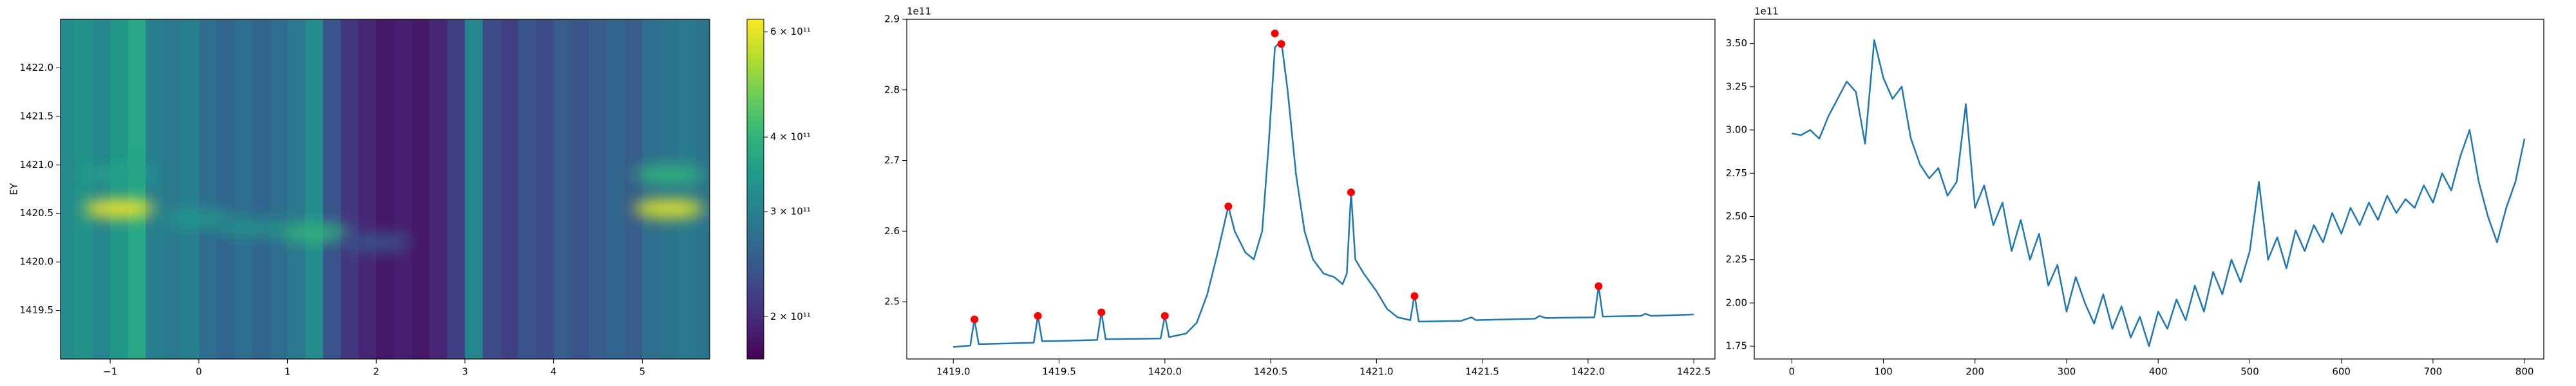 This screenshot has width=2576, height=386. What do you see at coordinates (288, 372) in the screenshot?
I see `x-tick-label: 1` at bounding box center [288, 372].